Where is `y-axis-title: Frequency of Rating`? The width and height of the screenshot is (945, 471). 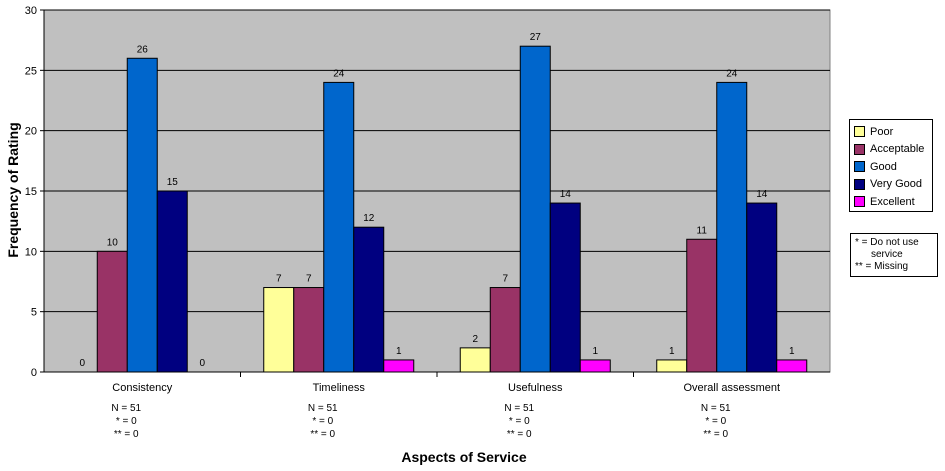
y-axis-title: Frequency of Rating is located at coordinates (13, 189).